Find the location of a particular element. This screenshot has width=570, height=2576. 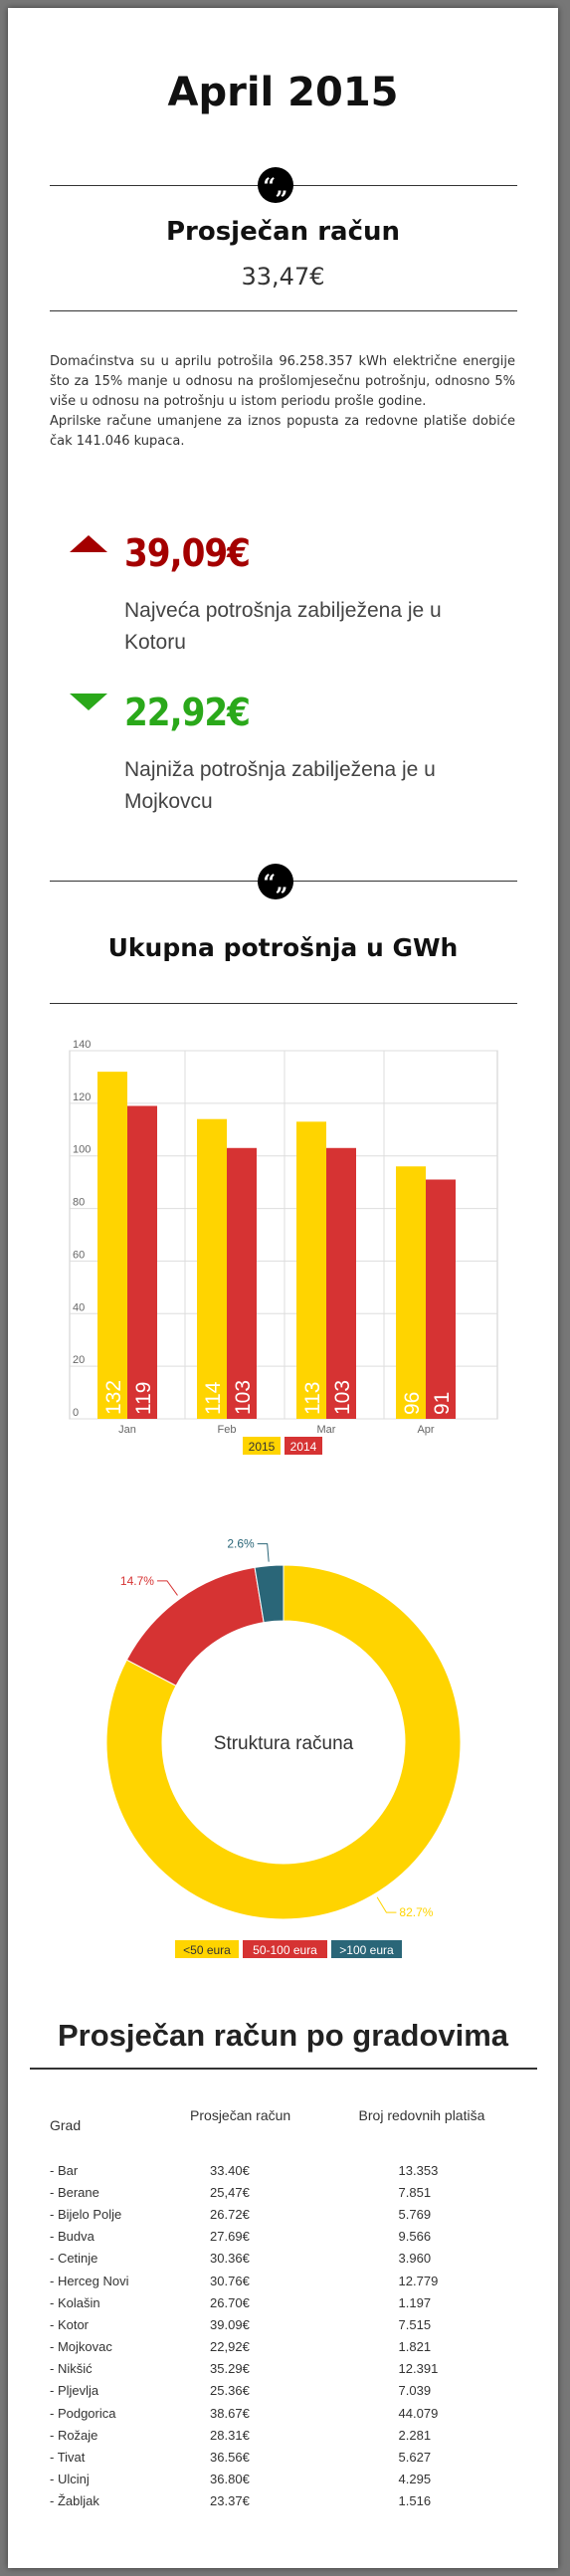

y-tick-label: 120 is located at coordinates (82, 1097).